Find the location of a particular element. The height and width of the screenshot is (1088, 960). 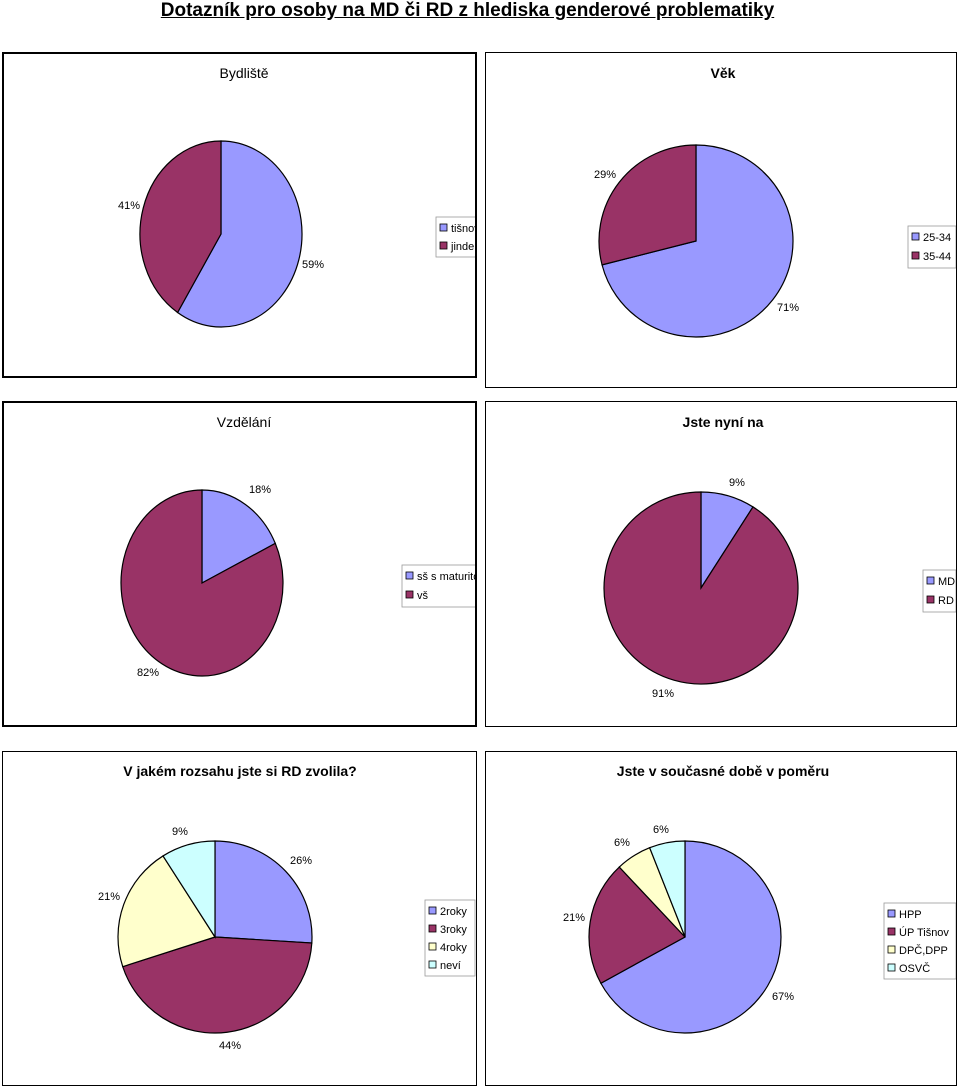

data-label-4roky: 21% is located at coordinates (109, 897).